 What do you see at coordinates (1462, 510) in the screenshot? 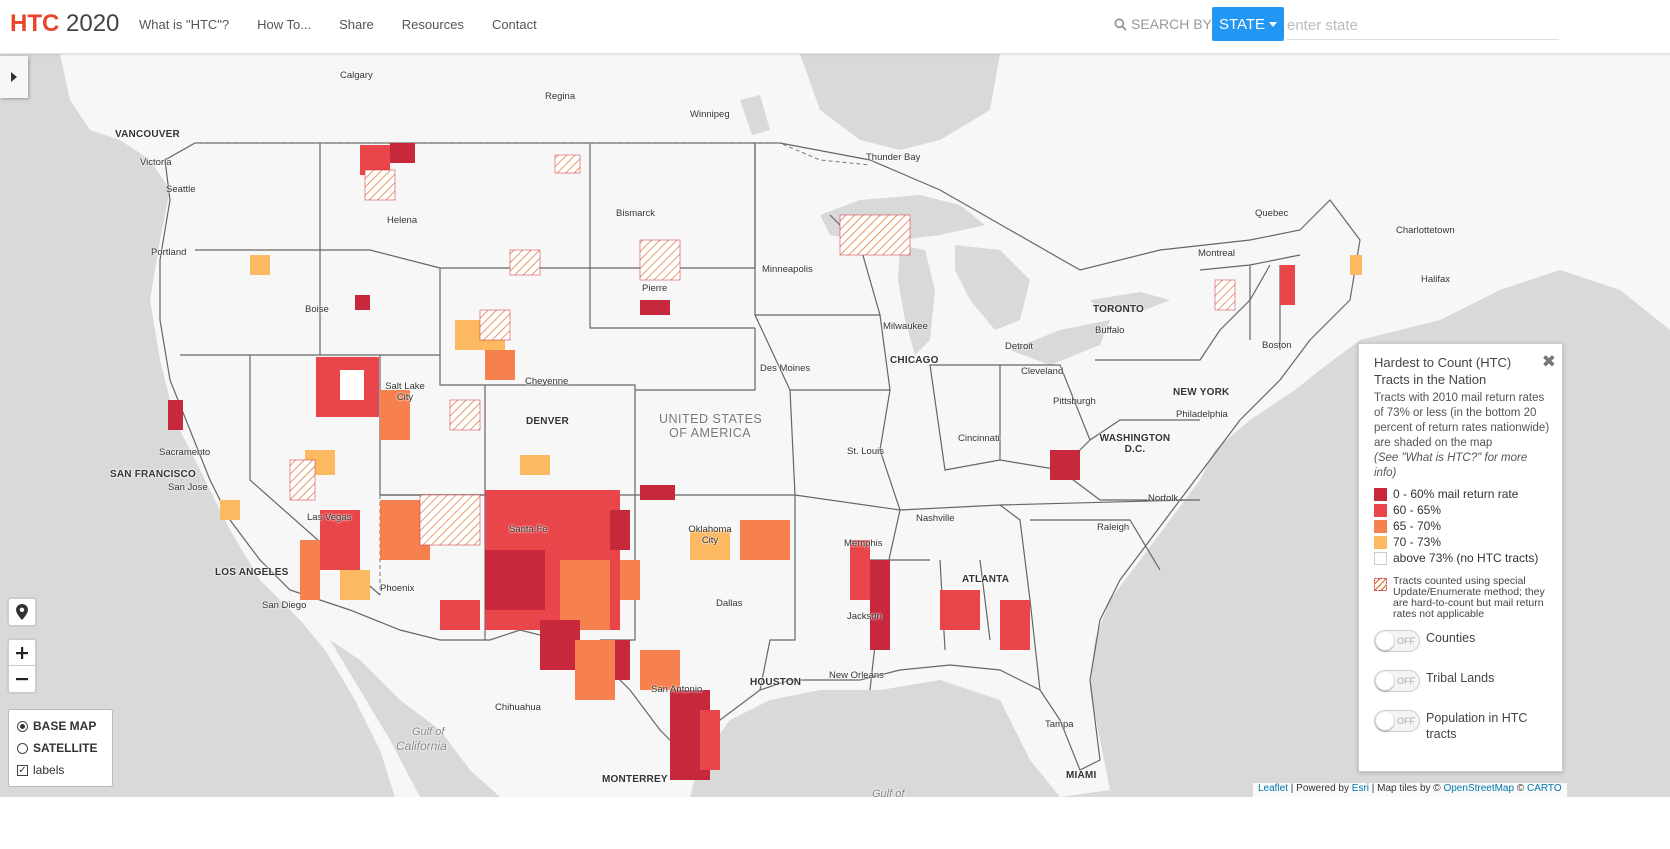
I see `legend-item: 60 - 65%` at bounding box center [1462, 510].